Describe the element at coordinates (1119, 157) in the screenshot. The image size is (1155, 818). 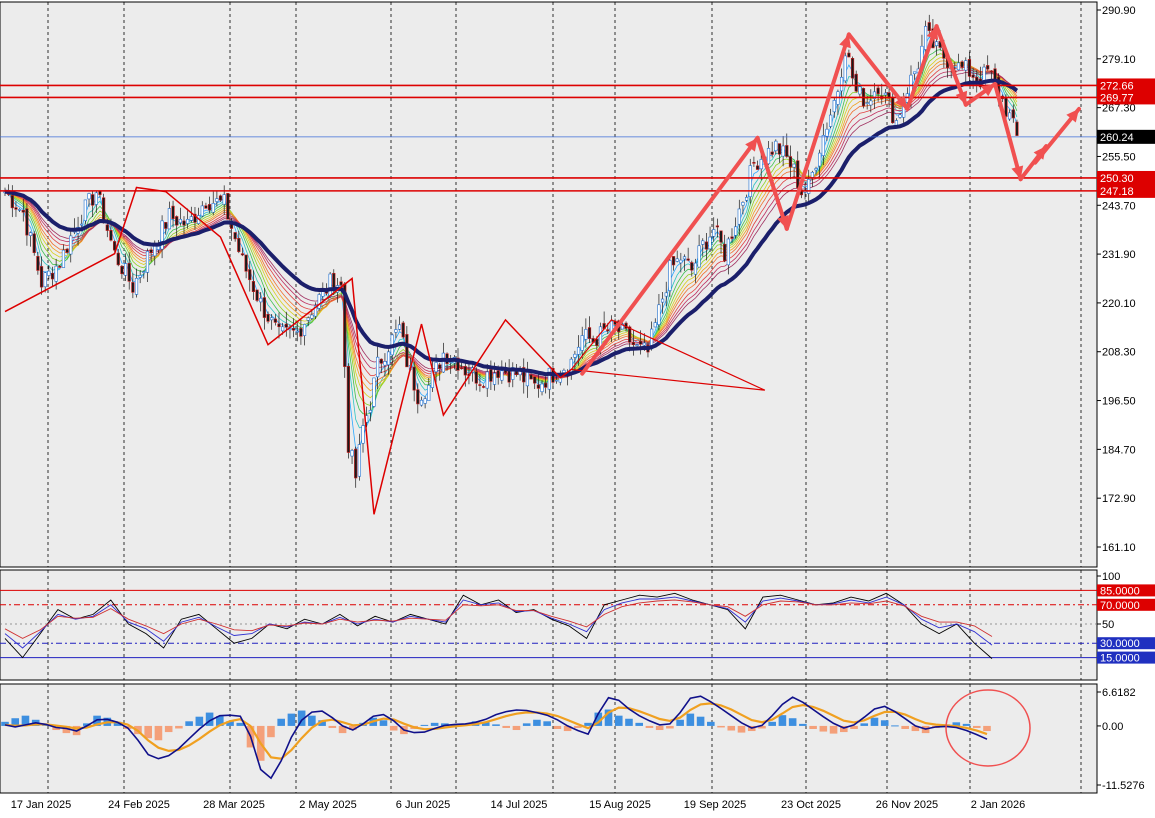
I see `price-tick-label: 255.50` at that location.